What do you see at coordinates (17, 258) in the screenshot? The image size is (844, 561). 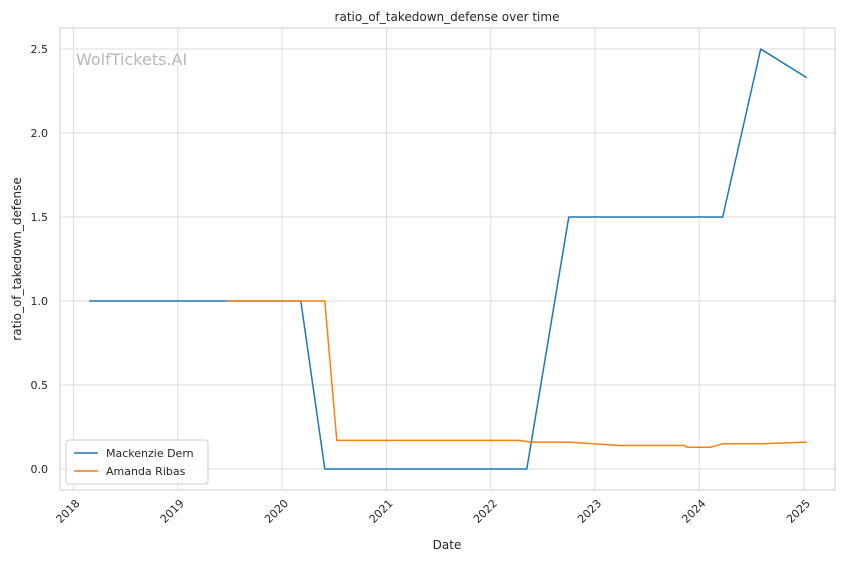 I see `y-axis-label: ratio_of_takedown_defense` at bounding box center [17, 258].